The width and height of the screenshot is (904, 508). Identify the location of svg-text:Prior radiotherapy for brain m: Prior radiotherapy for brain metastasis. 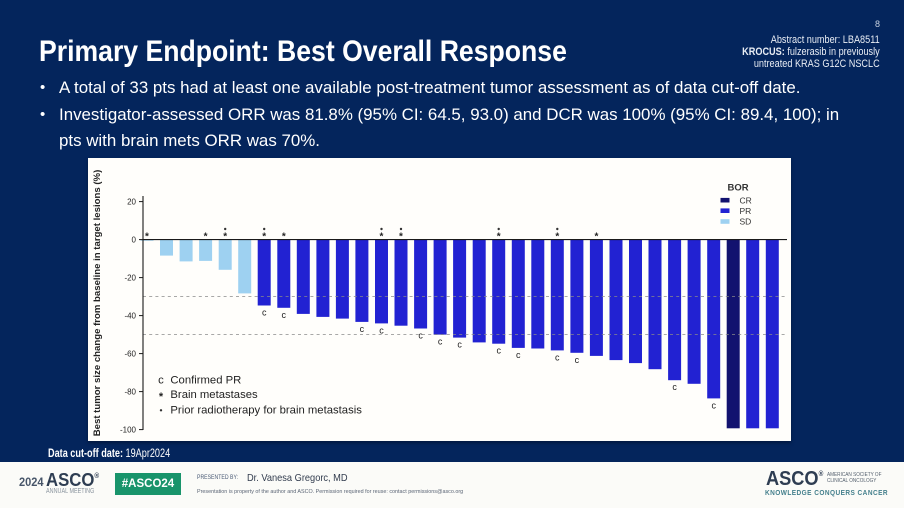
(266, 411).